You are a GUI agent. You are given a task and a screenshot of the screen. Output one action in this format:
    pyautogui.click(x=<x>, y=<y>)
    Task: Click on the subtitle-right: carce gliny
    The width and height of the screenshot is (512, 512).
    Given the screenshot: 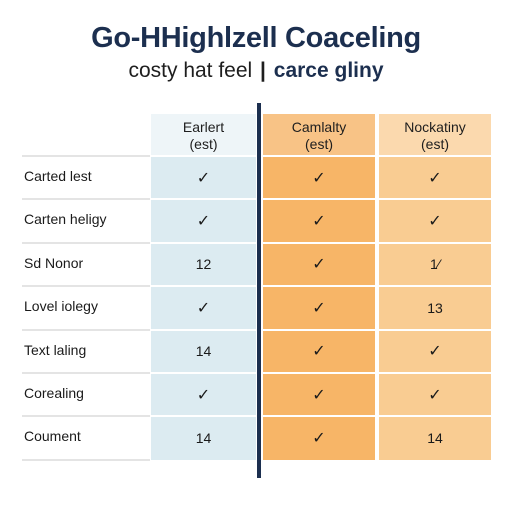 What is the action you would take?
    pyautogui.click(x=328, y=70)
    